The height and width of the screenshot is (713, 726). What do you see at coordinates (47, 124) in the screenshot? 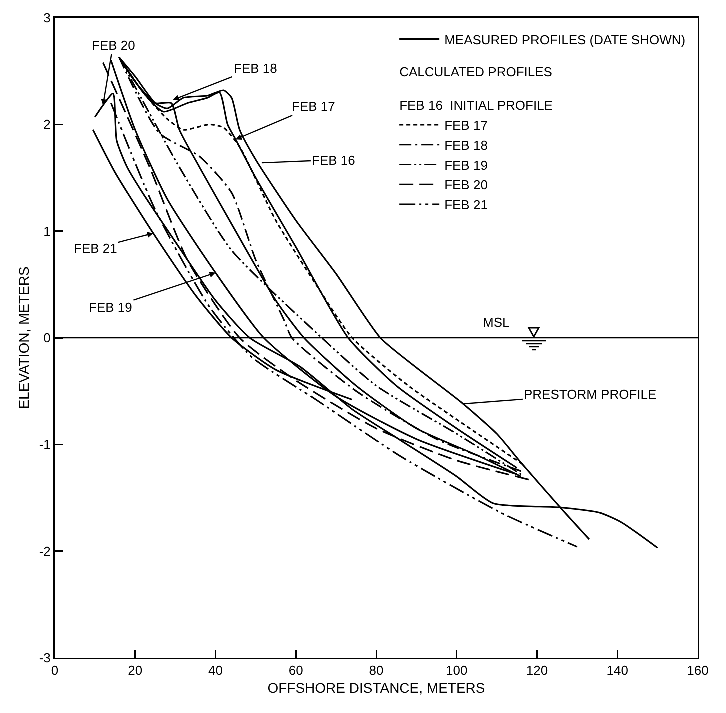
I see `y-tick-label: 2` at bounding box center [47, 124].